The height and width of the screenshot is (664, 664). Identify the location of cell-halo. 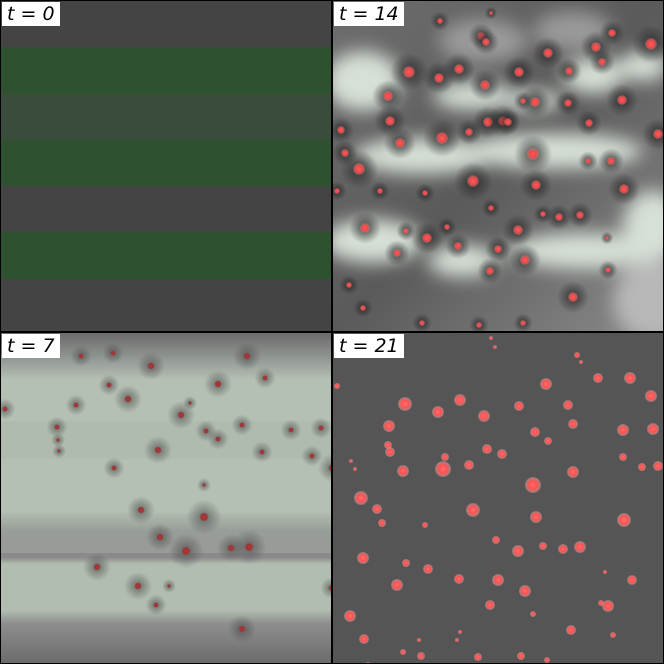
(324, 468).